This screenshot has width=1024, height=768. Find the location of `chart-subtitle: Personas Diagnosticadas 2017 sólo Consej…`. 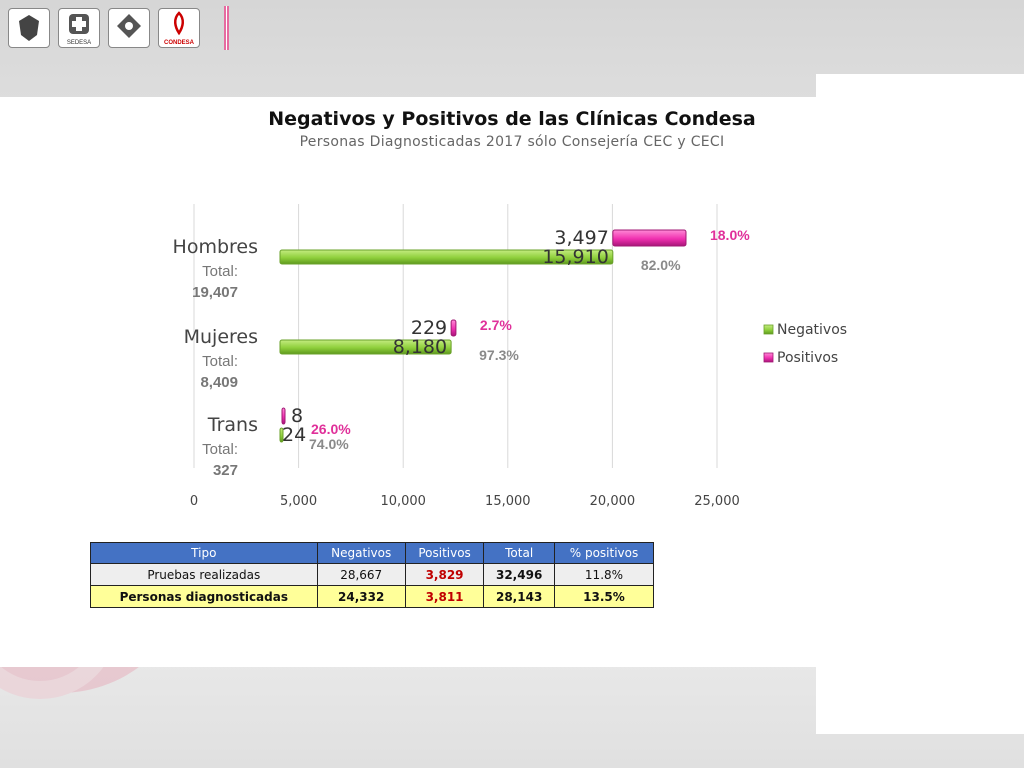

chart-subtitle: Personas Diagnosticadas 2017 sólo Consej… is located at coordinates (512, 142).